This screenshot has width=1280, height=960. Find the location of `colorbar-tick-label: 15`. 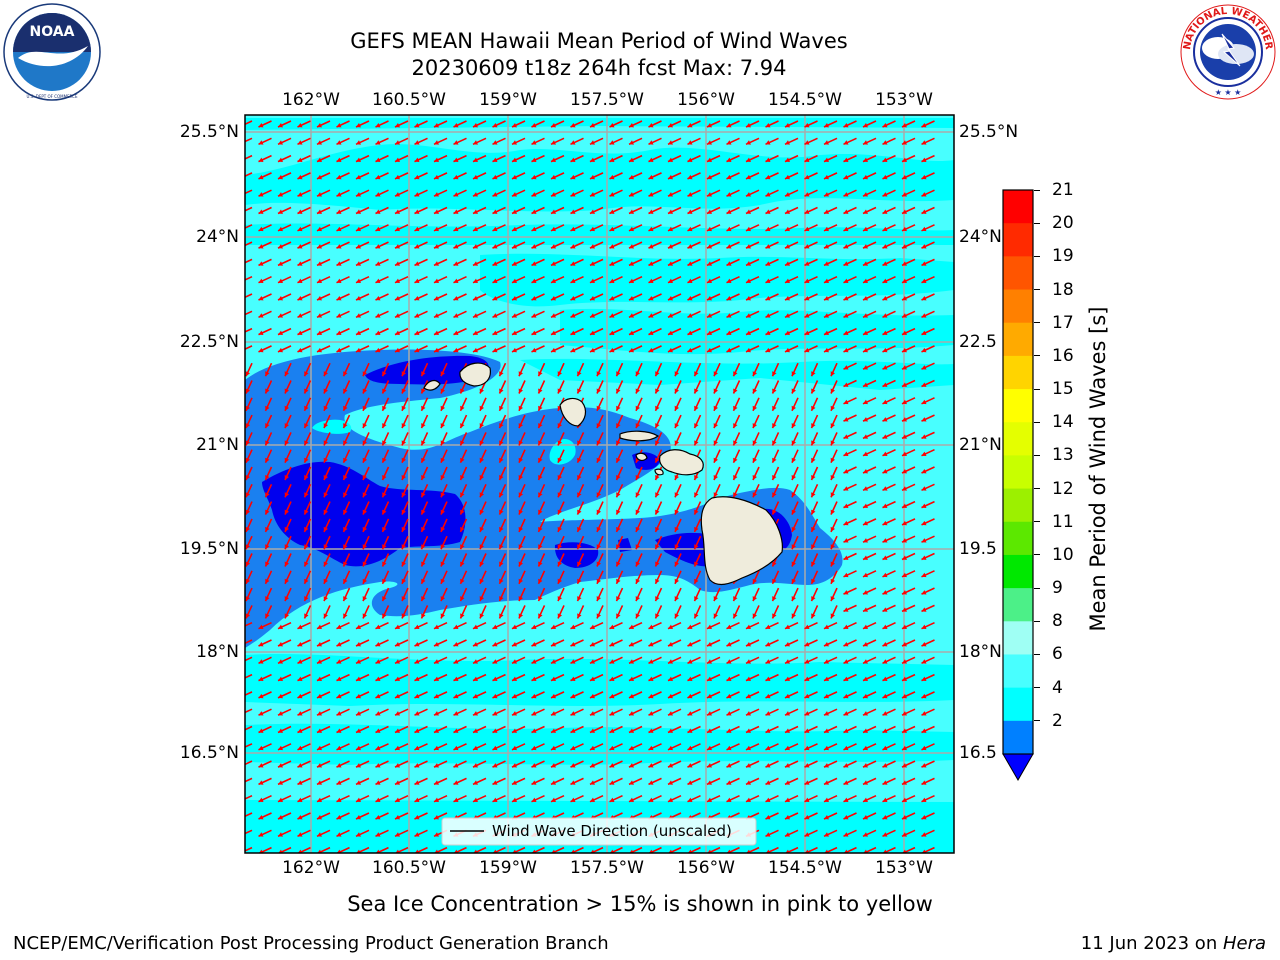

colorbar-tick-label: 15 is located at coordinates (1063, 389).